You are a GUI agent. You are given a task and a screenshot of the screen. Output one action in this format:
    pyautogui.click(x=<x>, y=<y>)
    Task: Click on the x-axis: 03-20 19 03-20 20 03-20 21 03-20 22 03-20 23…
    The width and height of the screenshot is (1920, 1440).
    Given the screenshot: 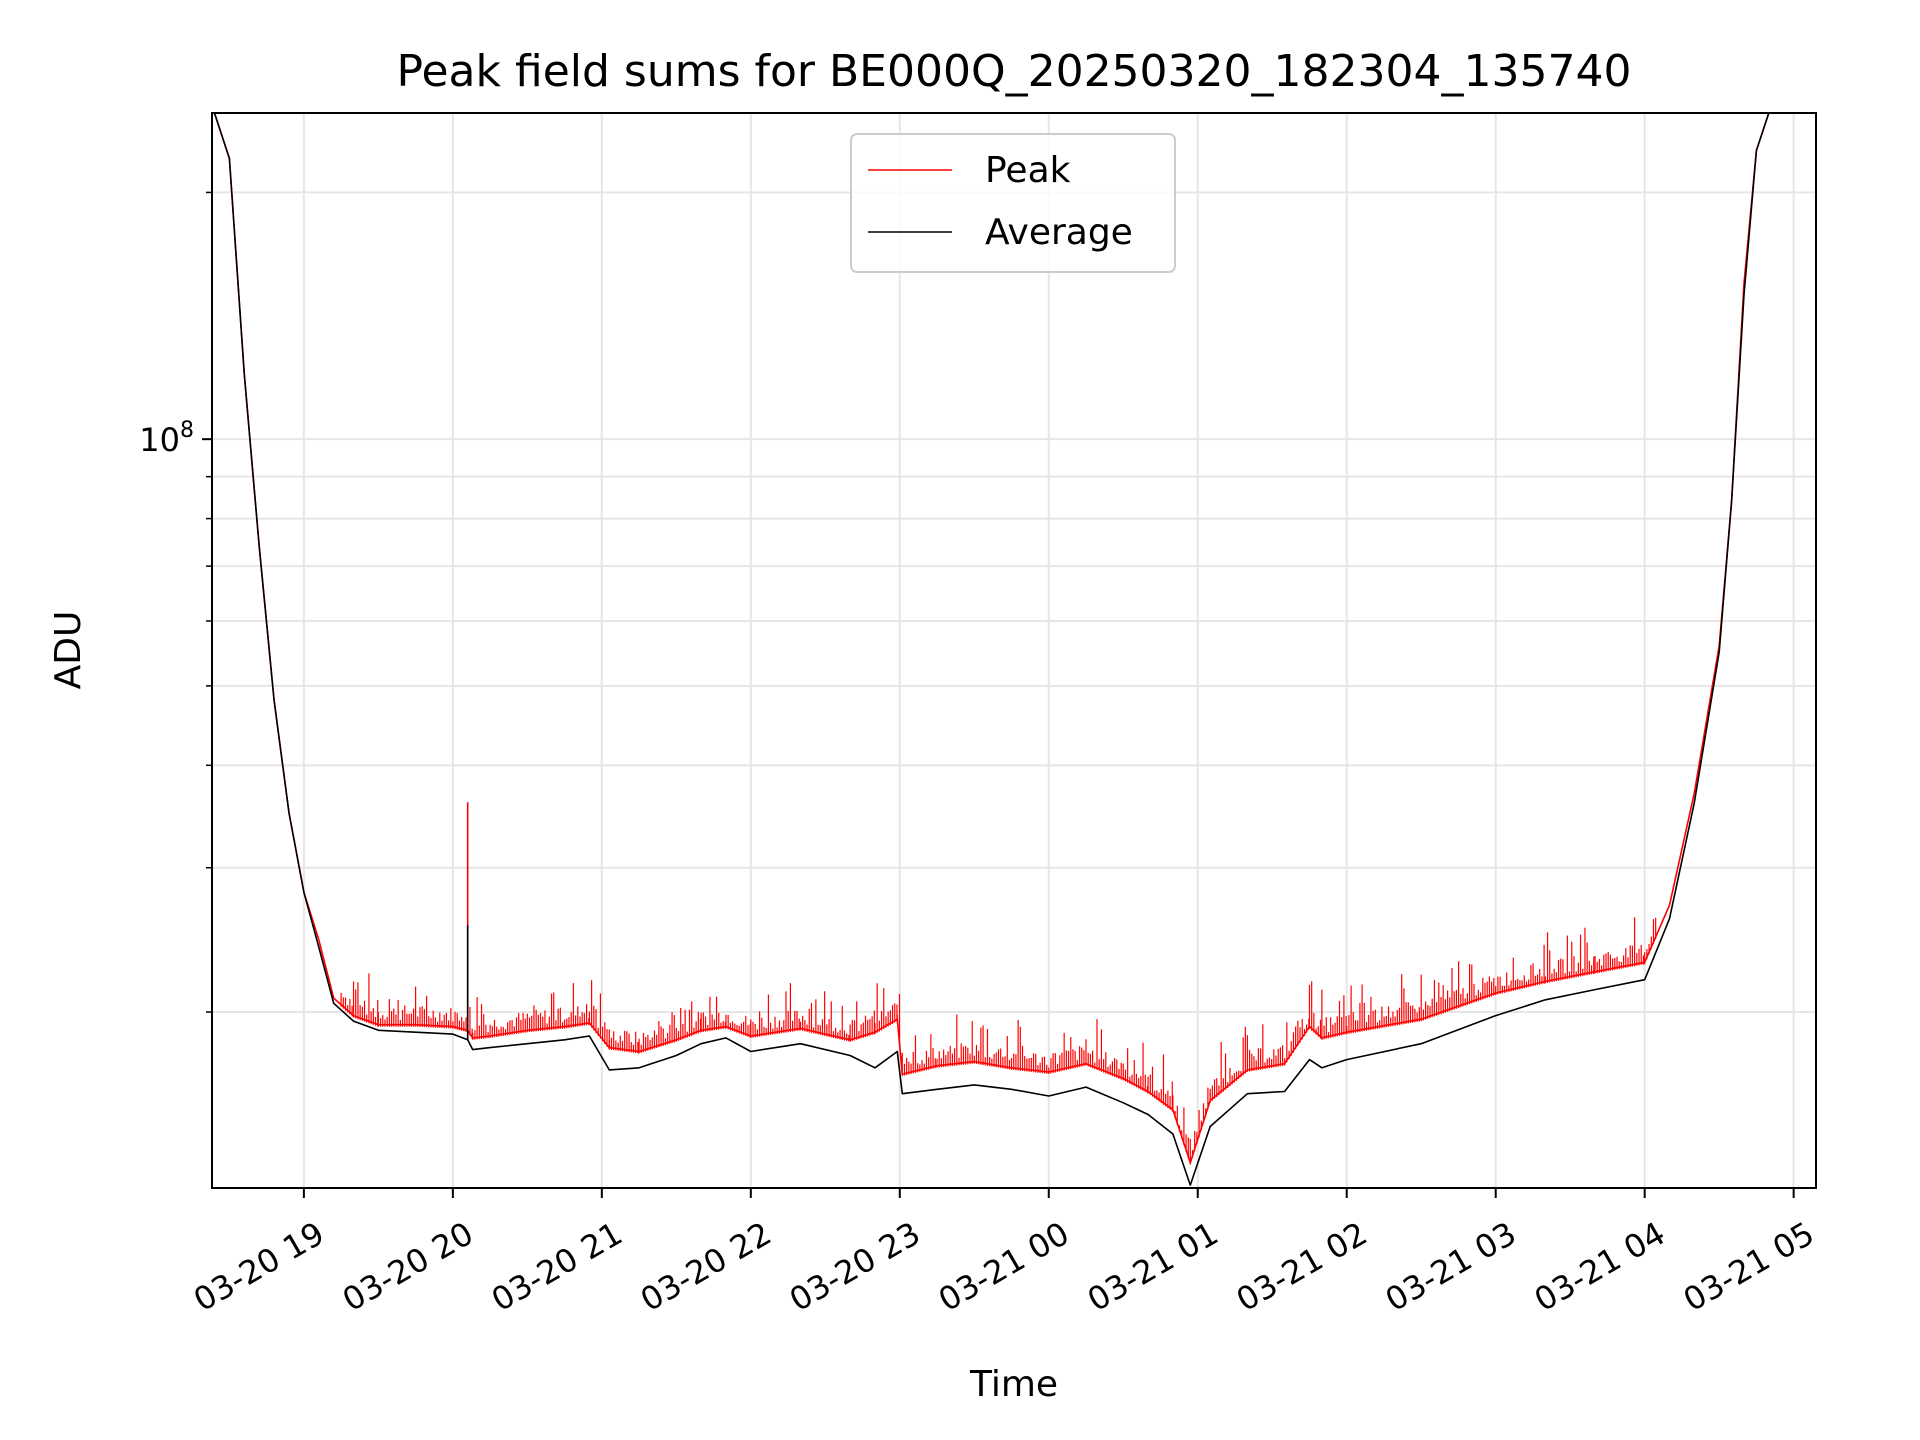 What is the action you would take?
    pyautogui.click(x=1003, y=1253)
    